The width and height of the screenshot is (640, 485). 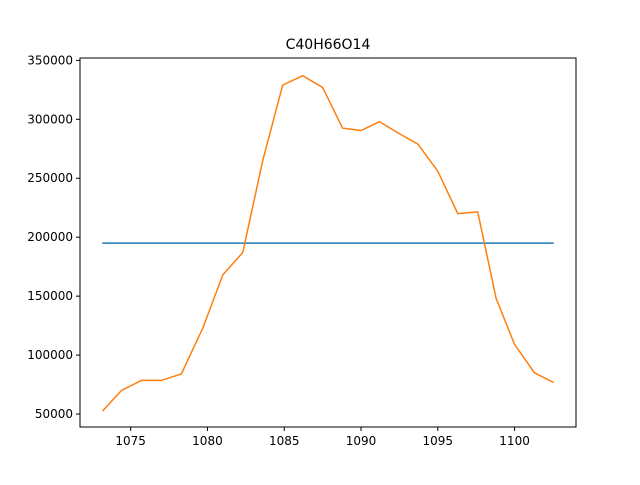 What do you see at coordinates (328, 45) in the screenshot?
I see `chart-title: C40H66O14` at bounding box center [328, 45].